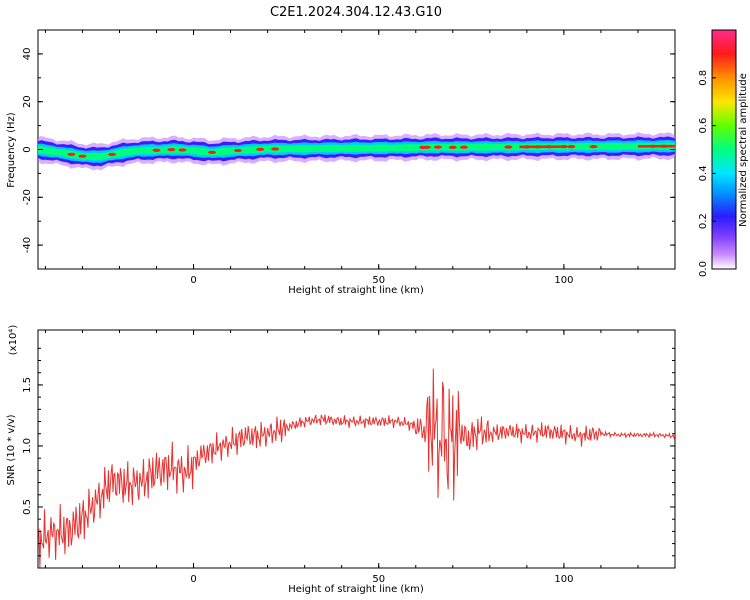  I want to click on spectrogram-x-label: Height of straight line (km), so click(356, 290).